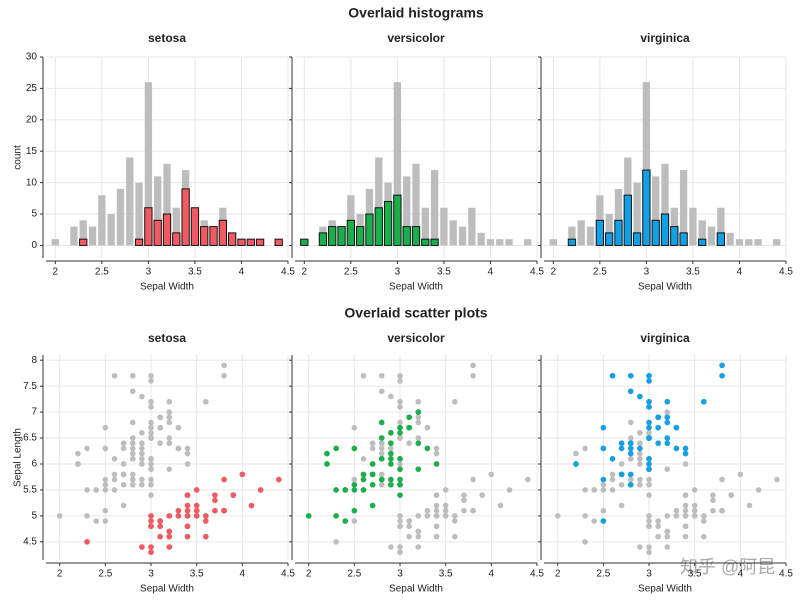 This screenshot has width=800, height=600. Describe the element at coordinates (665, 338) in the screenshot. I see `panel-title: virginica` at that location.